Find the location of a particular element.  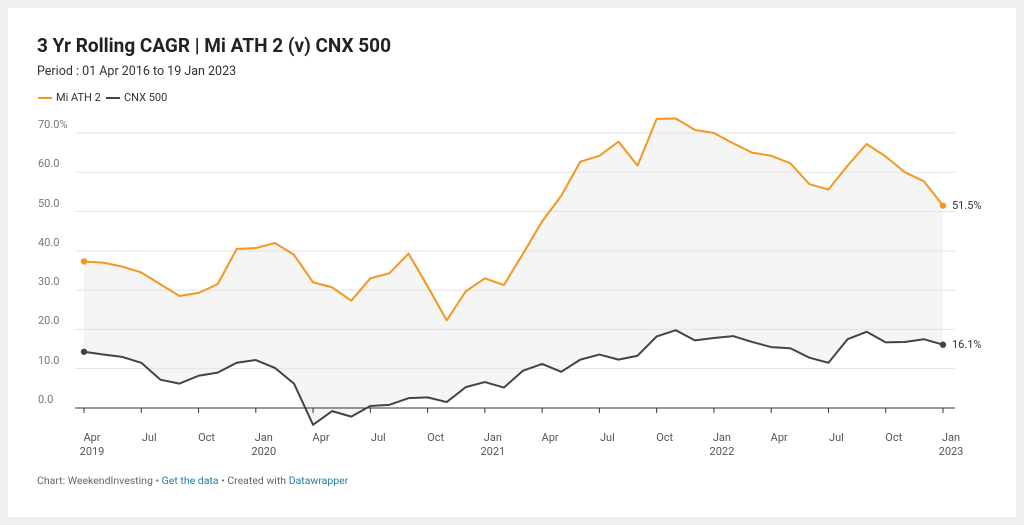

x-tick-label: Jan 2021 is located at coordinates (493, 444).